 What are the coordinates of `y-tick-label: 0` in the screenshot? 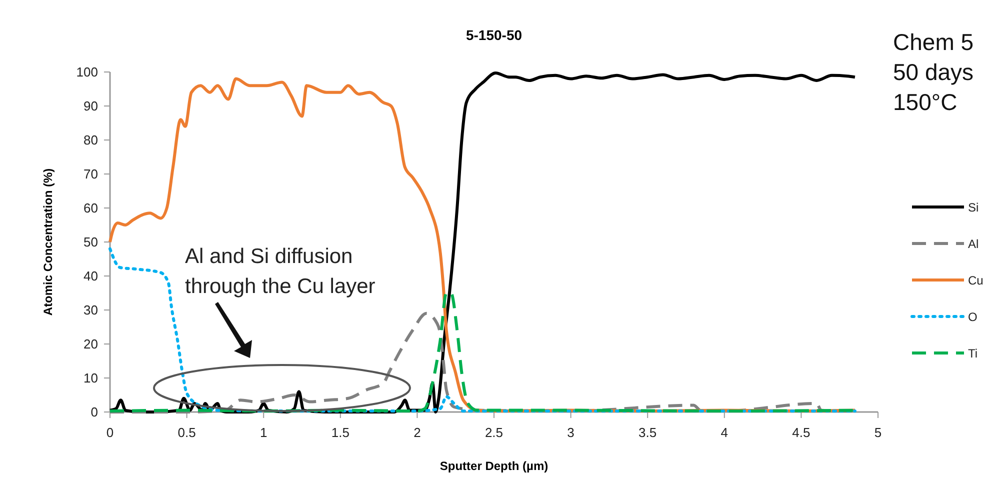 It's located at (94, 412).